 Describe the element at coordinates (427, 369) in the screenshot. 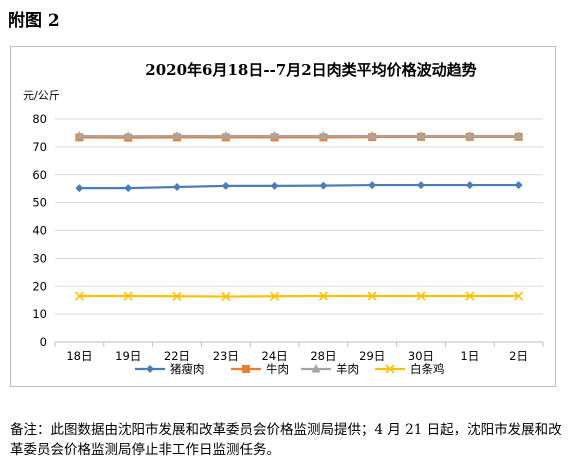

I see `legend-label: 白条鸡` at that location.